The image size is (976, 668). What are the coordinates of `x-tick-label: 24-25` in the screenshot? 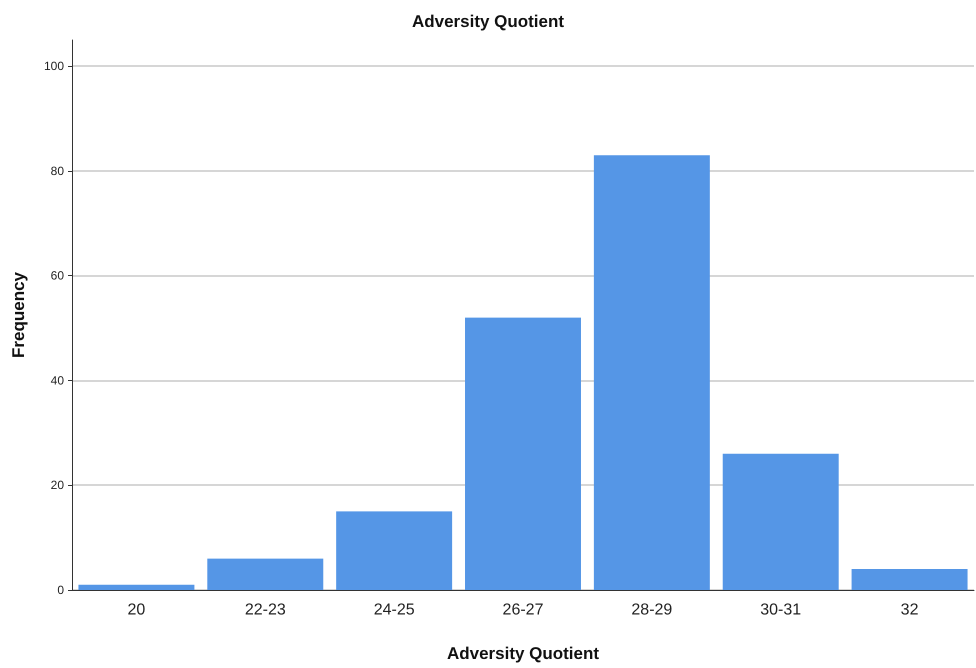 It's located at (394, 610).